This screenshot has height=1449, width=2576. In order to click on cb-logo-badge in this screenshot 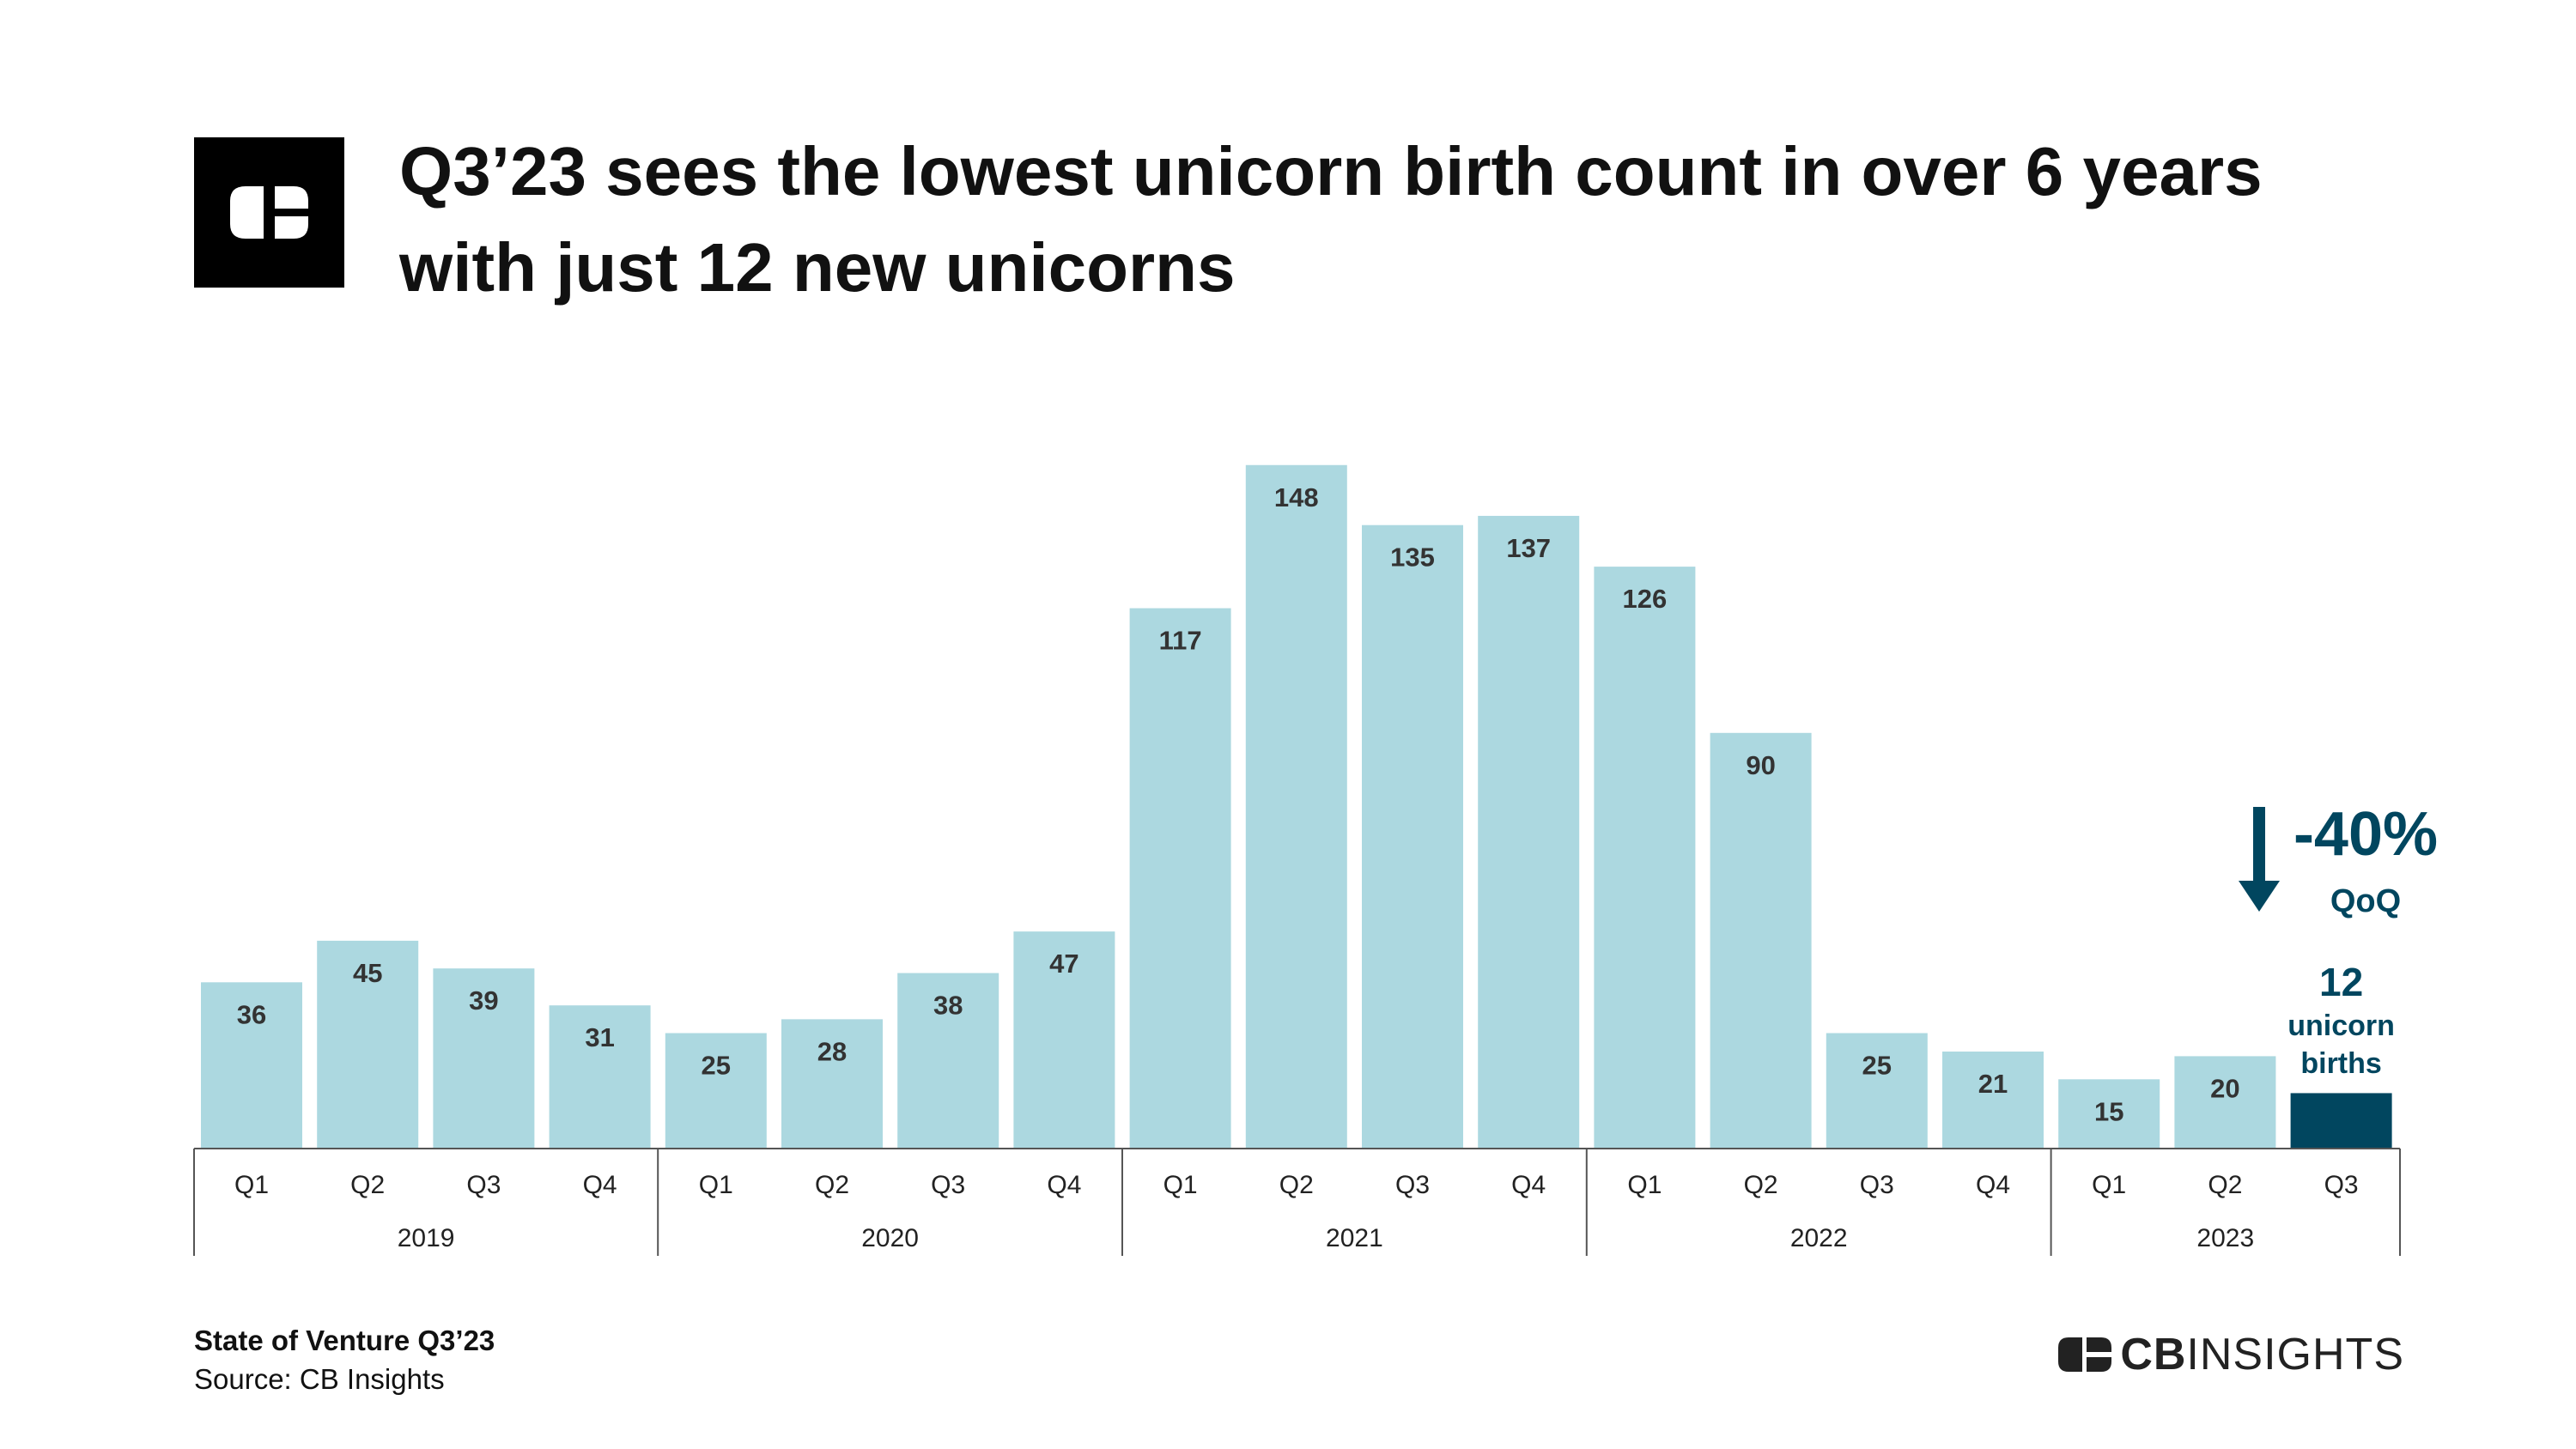, I will do `click(269, 212)`.